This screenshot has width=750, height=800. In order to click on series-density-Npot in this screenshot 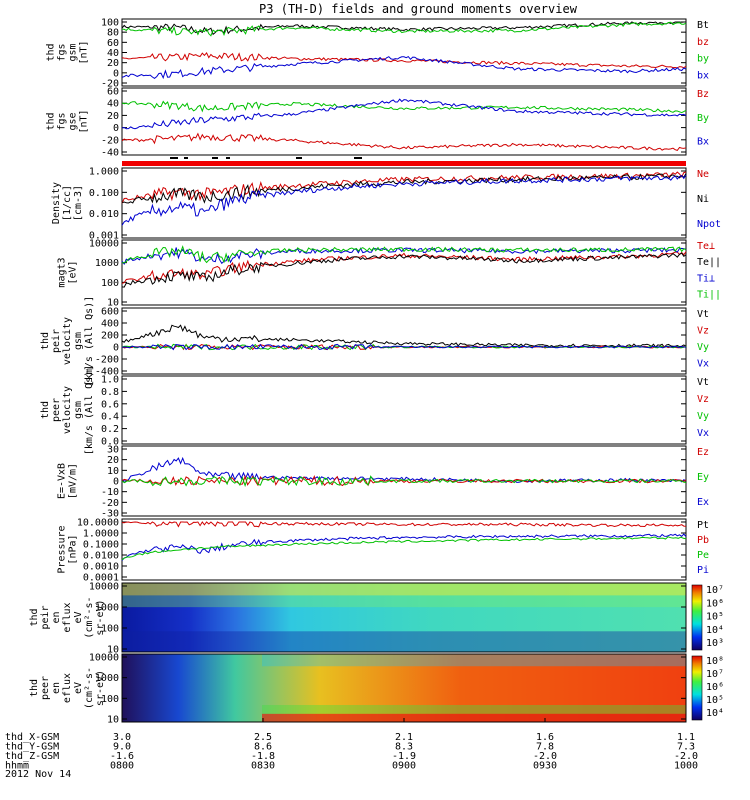, I will do `click(404, 200)`.